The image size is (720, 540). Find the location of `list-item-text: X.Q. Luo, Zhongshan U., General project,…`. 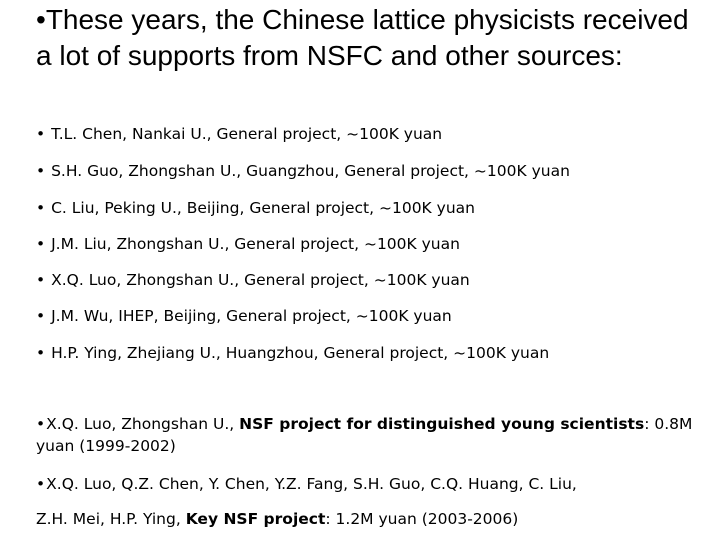

list-item-text: X.Q. Luo, Zhongshan U., General project,… is located at coordinates (260, 280).